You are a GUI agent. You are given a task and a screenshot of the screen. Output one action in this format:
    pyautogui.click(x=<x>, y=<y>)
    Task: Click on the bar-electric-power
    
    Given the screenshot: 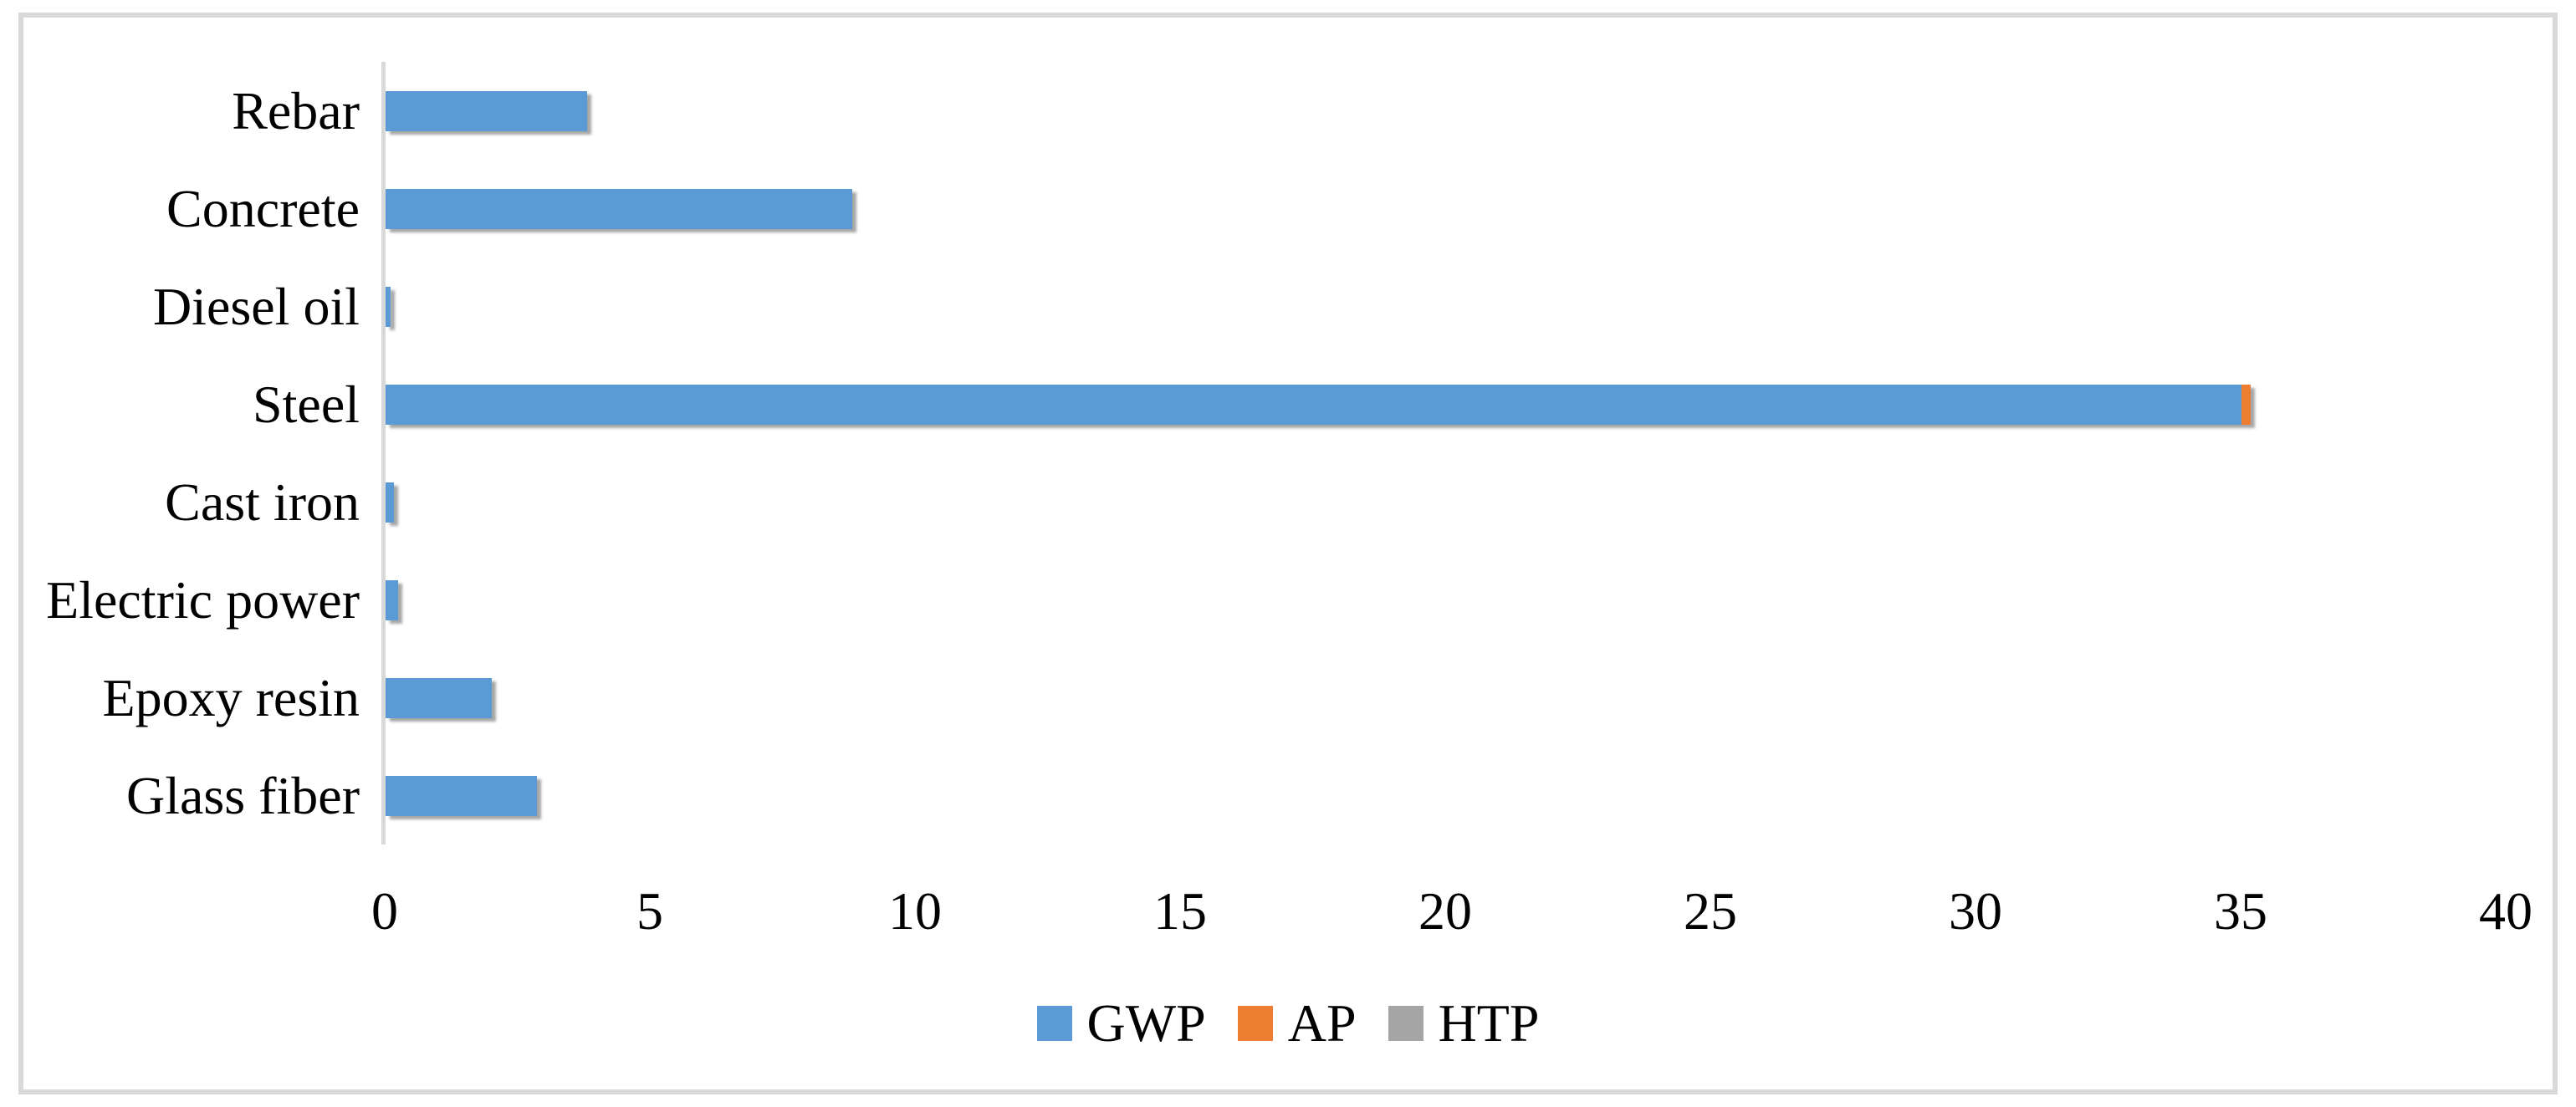 What is the action you would take?
    pyautogui.click(x=392, y=599)
    